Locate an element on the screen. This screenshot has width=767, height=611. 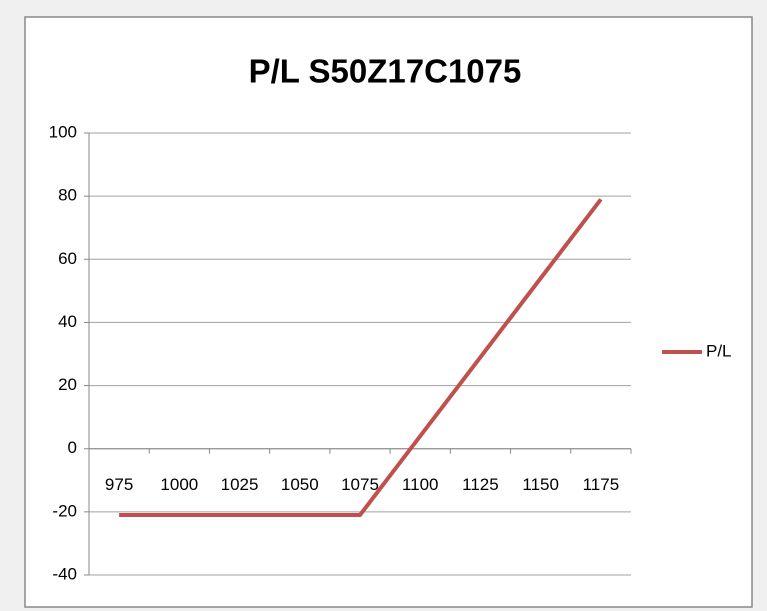
x-tick-label: 1150 is located at coordinates (540, 484).